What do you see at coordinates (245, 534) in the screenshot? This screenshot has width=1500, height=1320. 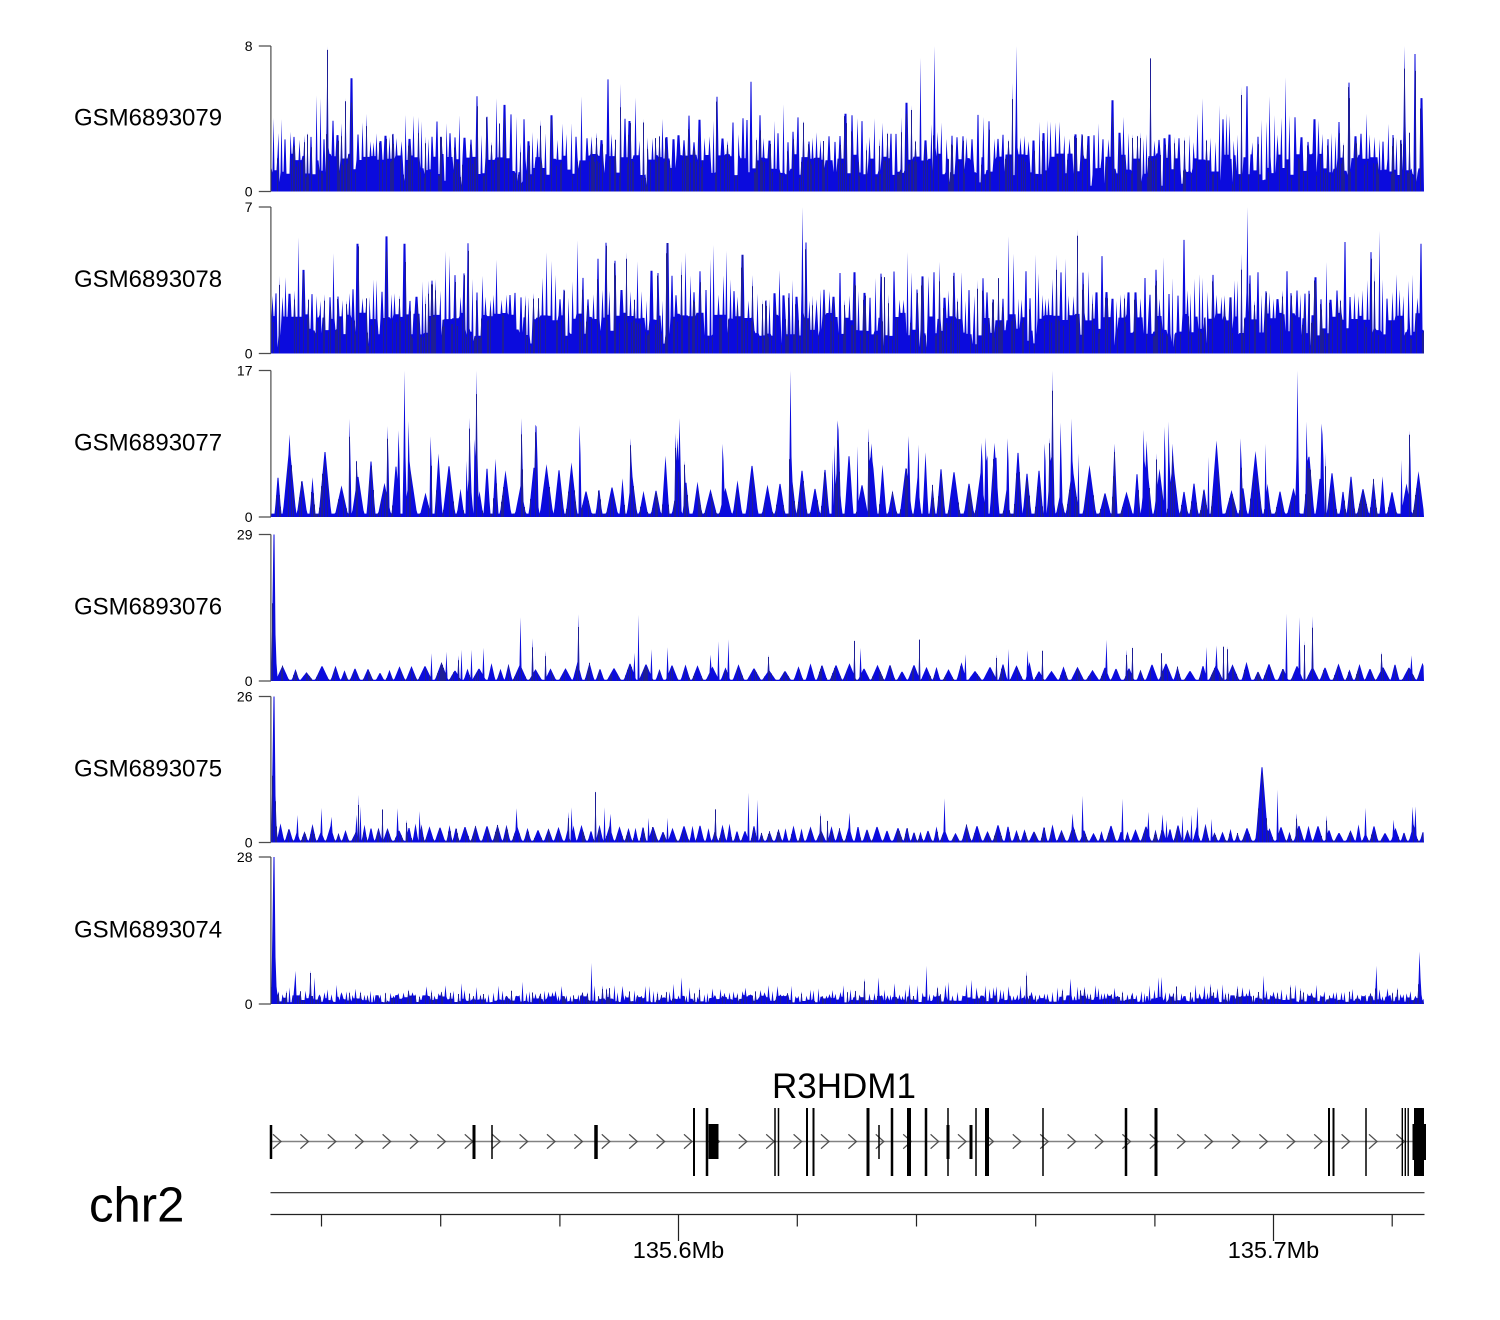 I see `svg-text: 29` at bounding box center [245, 534].